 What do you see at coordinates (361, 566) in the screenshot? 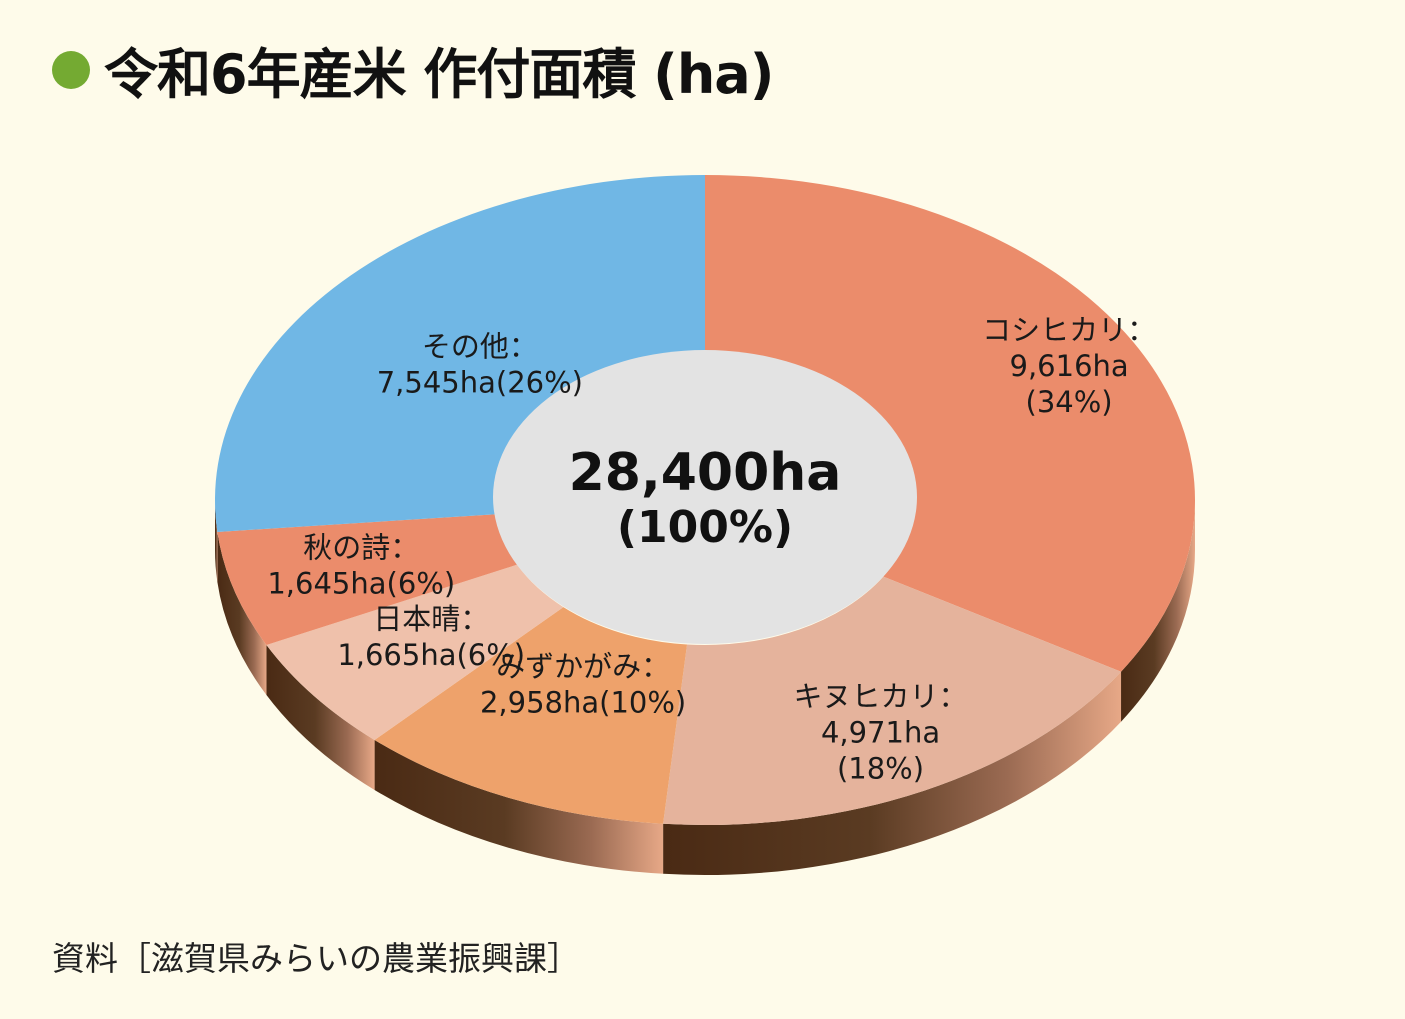
I see `slice-label-秋の詩: 秋の詩：1,645ha(6%)` at bounding box center [361, 566].